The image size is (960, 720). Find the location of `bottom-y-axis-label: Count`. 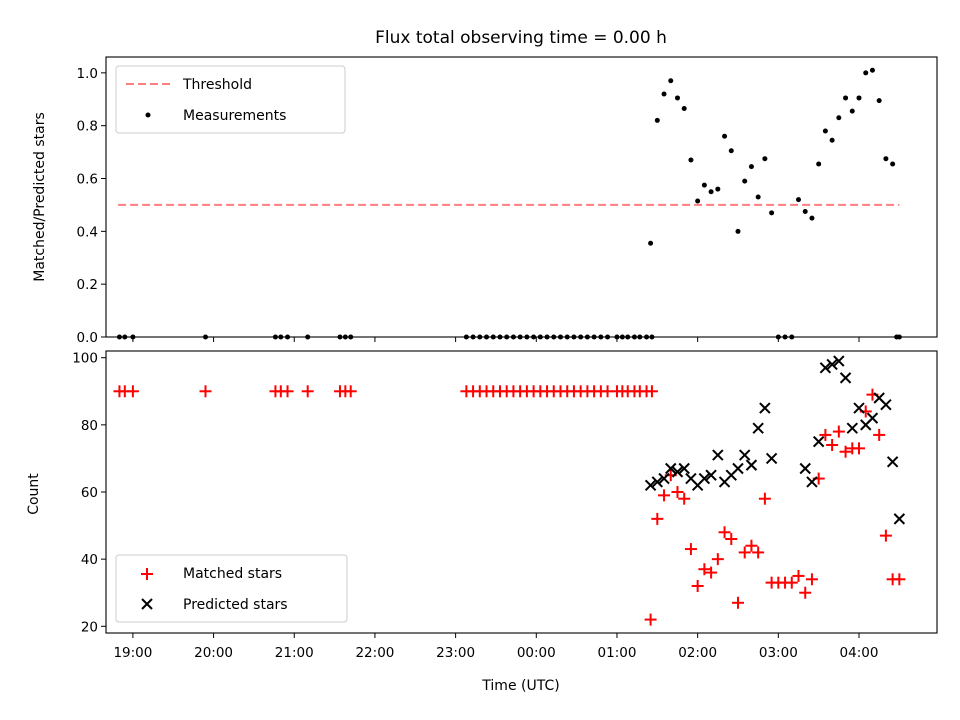

bottom-y-axis-label: Count is located at coordinates (34, 494).